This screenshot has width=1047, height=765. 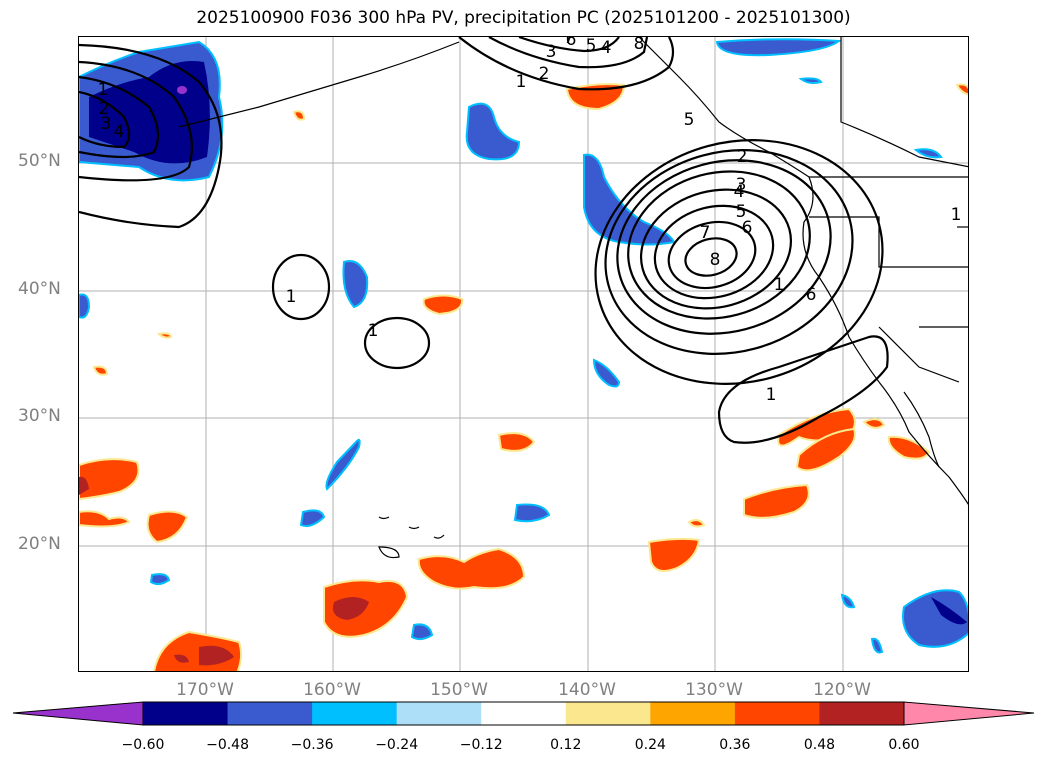 What do you see at coordinates (566, 745) in the screenshot?
I see `colorbar-tick-label: 0.12` at bounding box center [566, 745].